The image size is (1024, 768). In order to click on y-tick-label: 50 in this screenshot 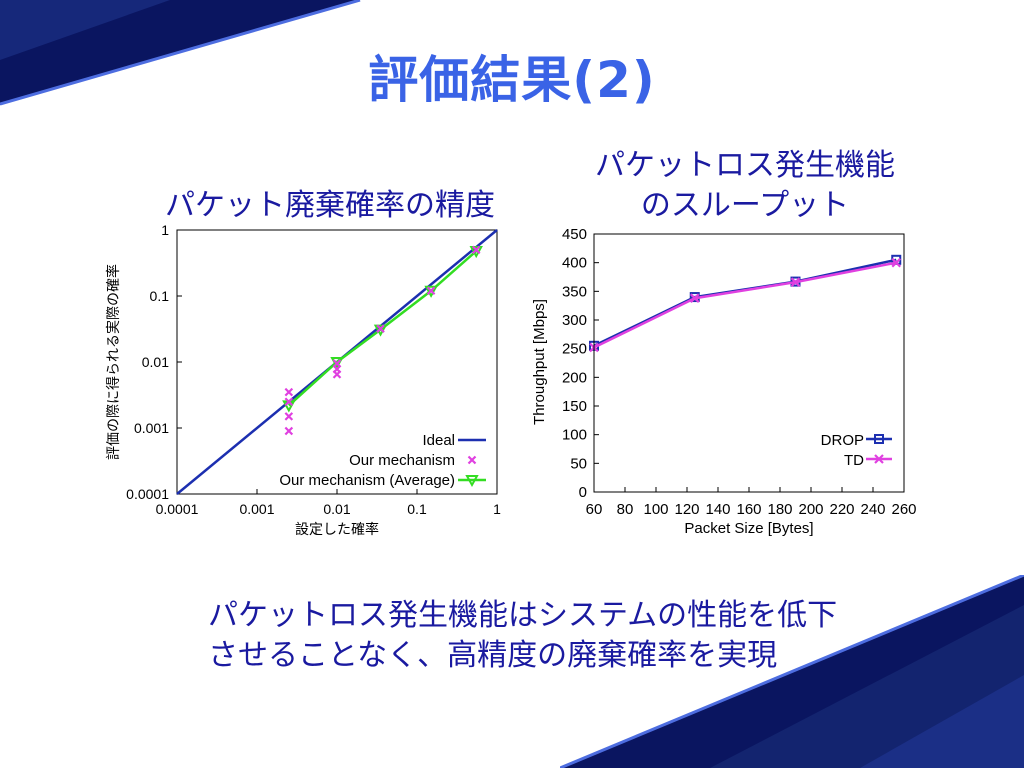, I will do `click(578, 463)`.